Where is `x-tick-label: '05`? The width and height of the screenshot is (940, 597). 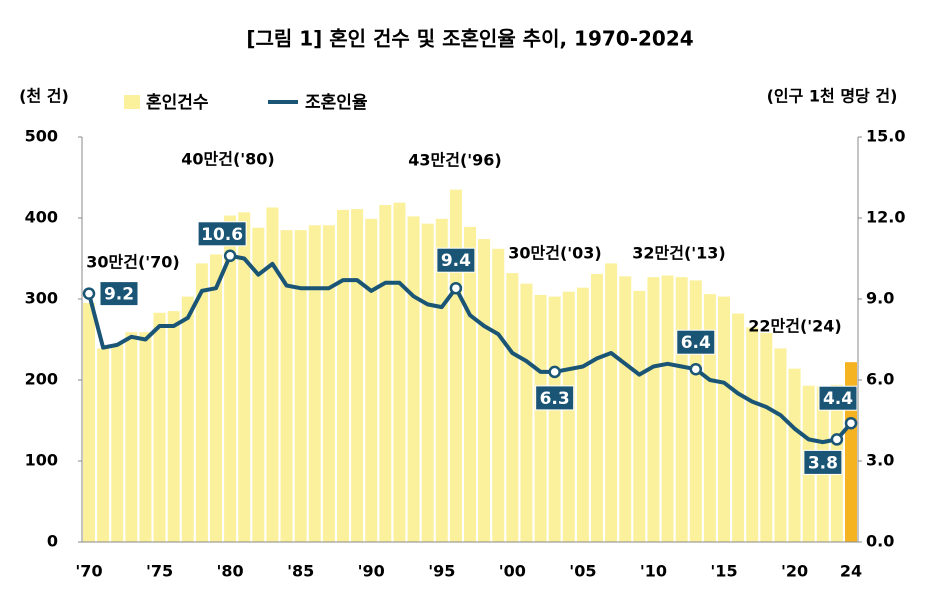 x-tick-label: '05 is located at coordinates (582, 571).